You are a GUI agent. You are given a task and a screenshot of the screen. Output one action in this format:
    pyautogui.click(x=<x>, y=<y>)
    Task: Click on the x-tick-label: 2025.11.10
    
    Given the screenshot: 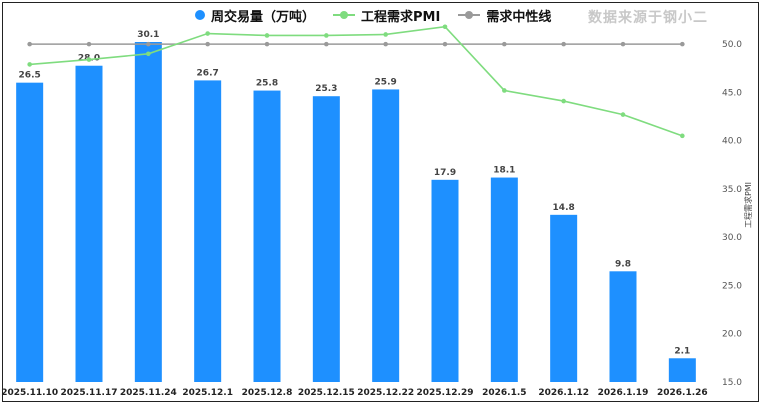 What is the action you would take?
    pyautogui.click(x=29, y=393)
    